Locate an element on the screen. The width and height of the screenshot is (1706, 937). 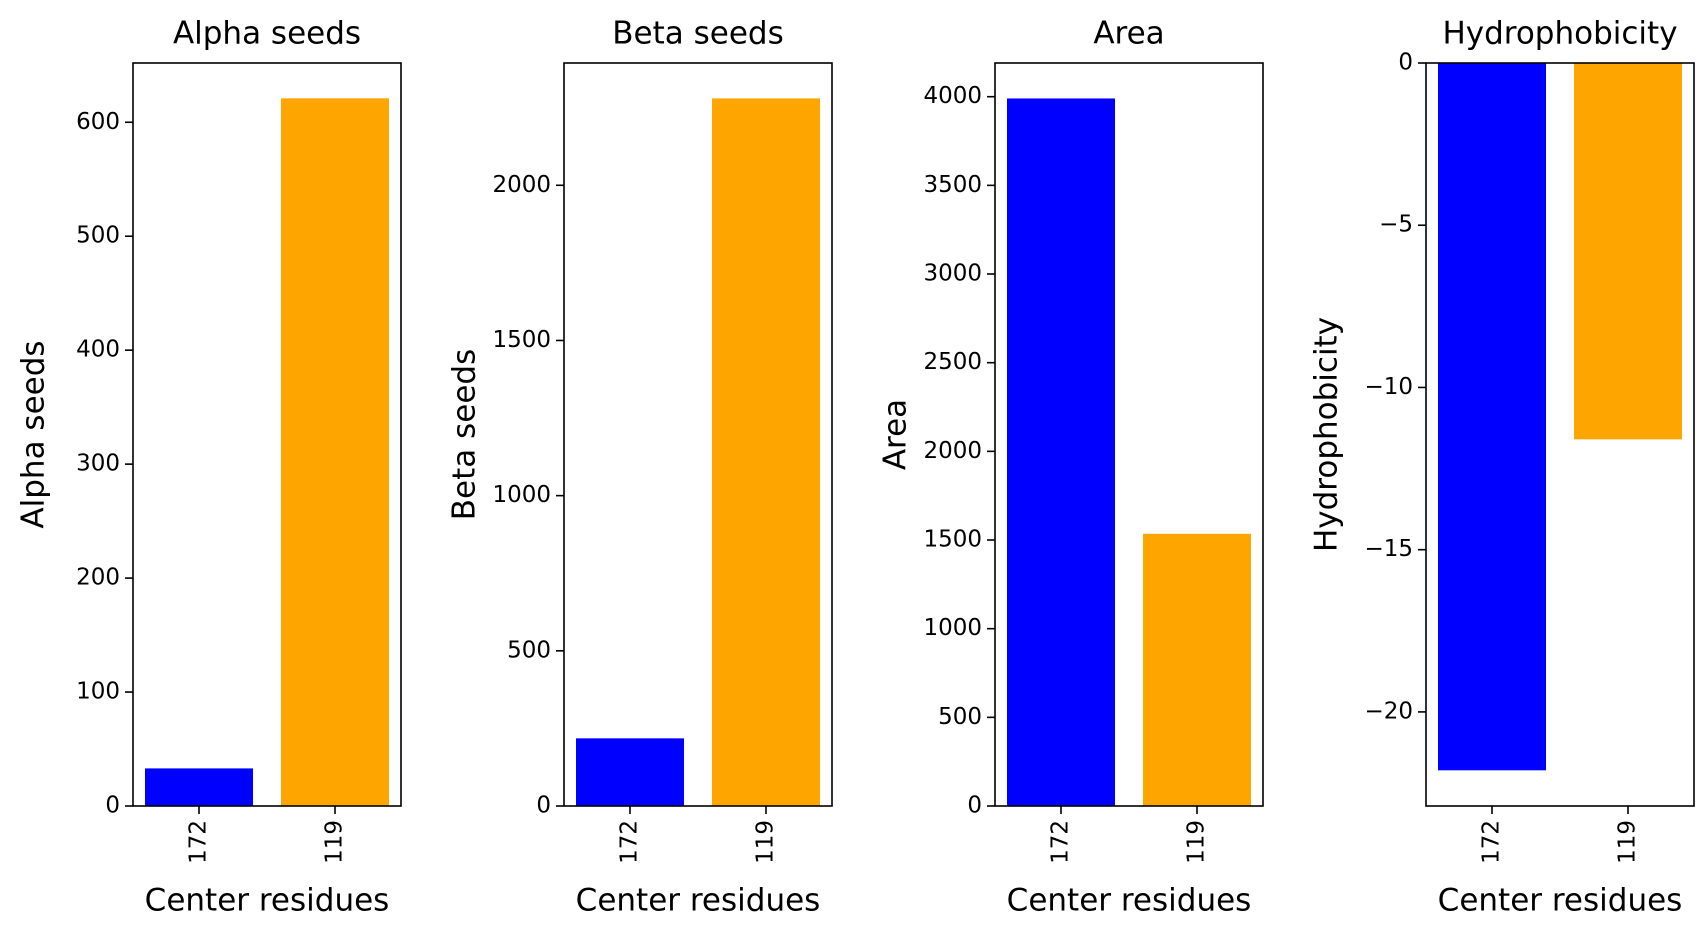
y-tick-label: 600 is located at coordinates (98, 122).